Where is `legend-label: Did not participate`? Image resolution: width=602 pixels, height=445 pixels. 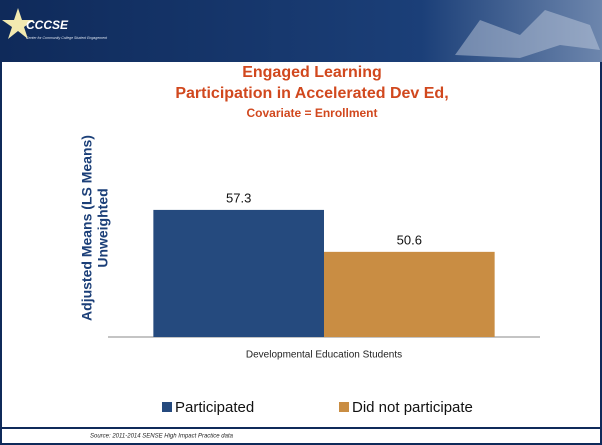 legend-label: Did not participate is located at coordinates (412, 407).